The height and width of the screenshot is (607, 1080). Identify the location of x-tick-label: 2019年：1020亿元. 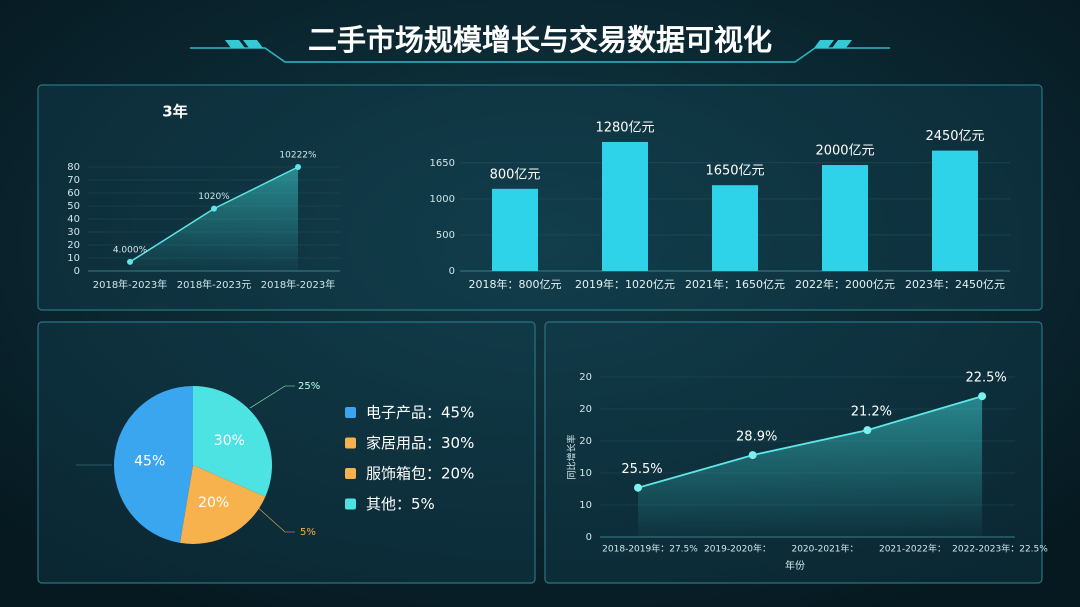
(625, 284).